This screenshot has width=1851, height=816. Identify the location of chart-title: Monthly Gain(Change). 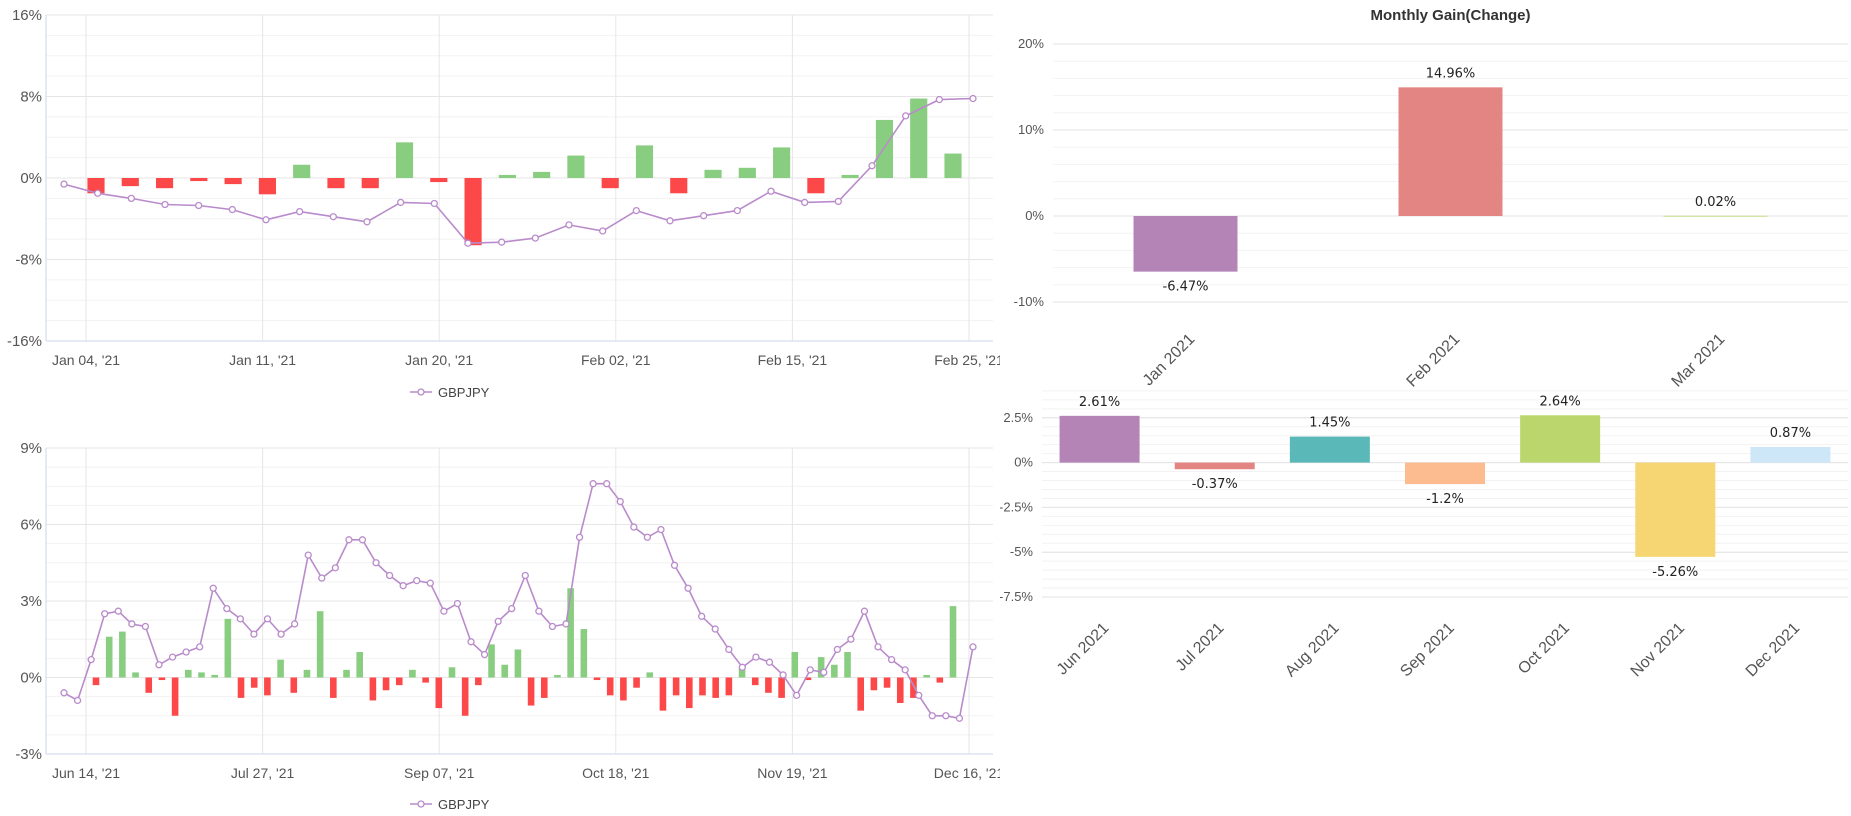
(1451, 15).